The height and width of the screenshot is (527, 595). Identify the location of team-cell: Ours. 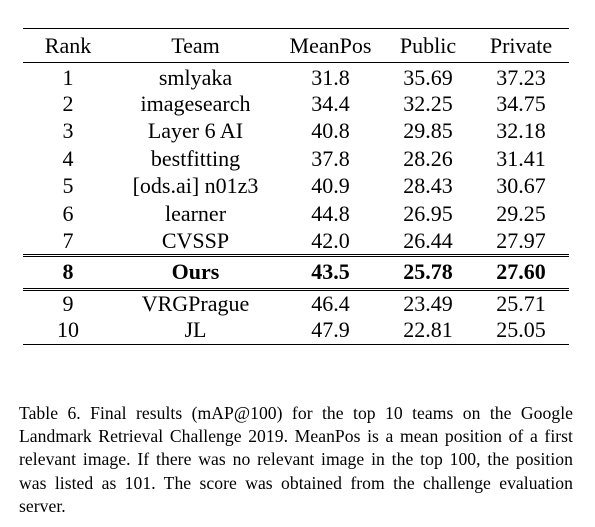
(195, 273).